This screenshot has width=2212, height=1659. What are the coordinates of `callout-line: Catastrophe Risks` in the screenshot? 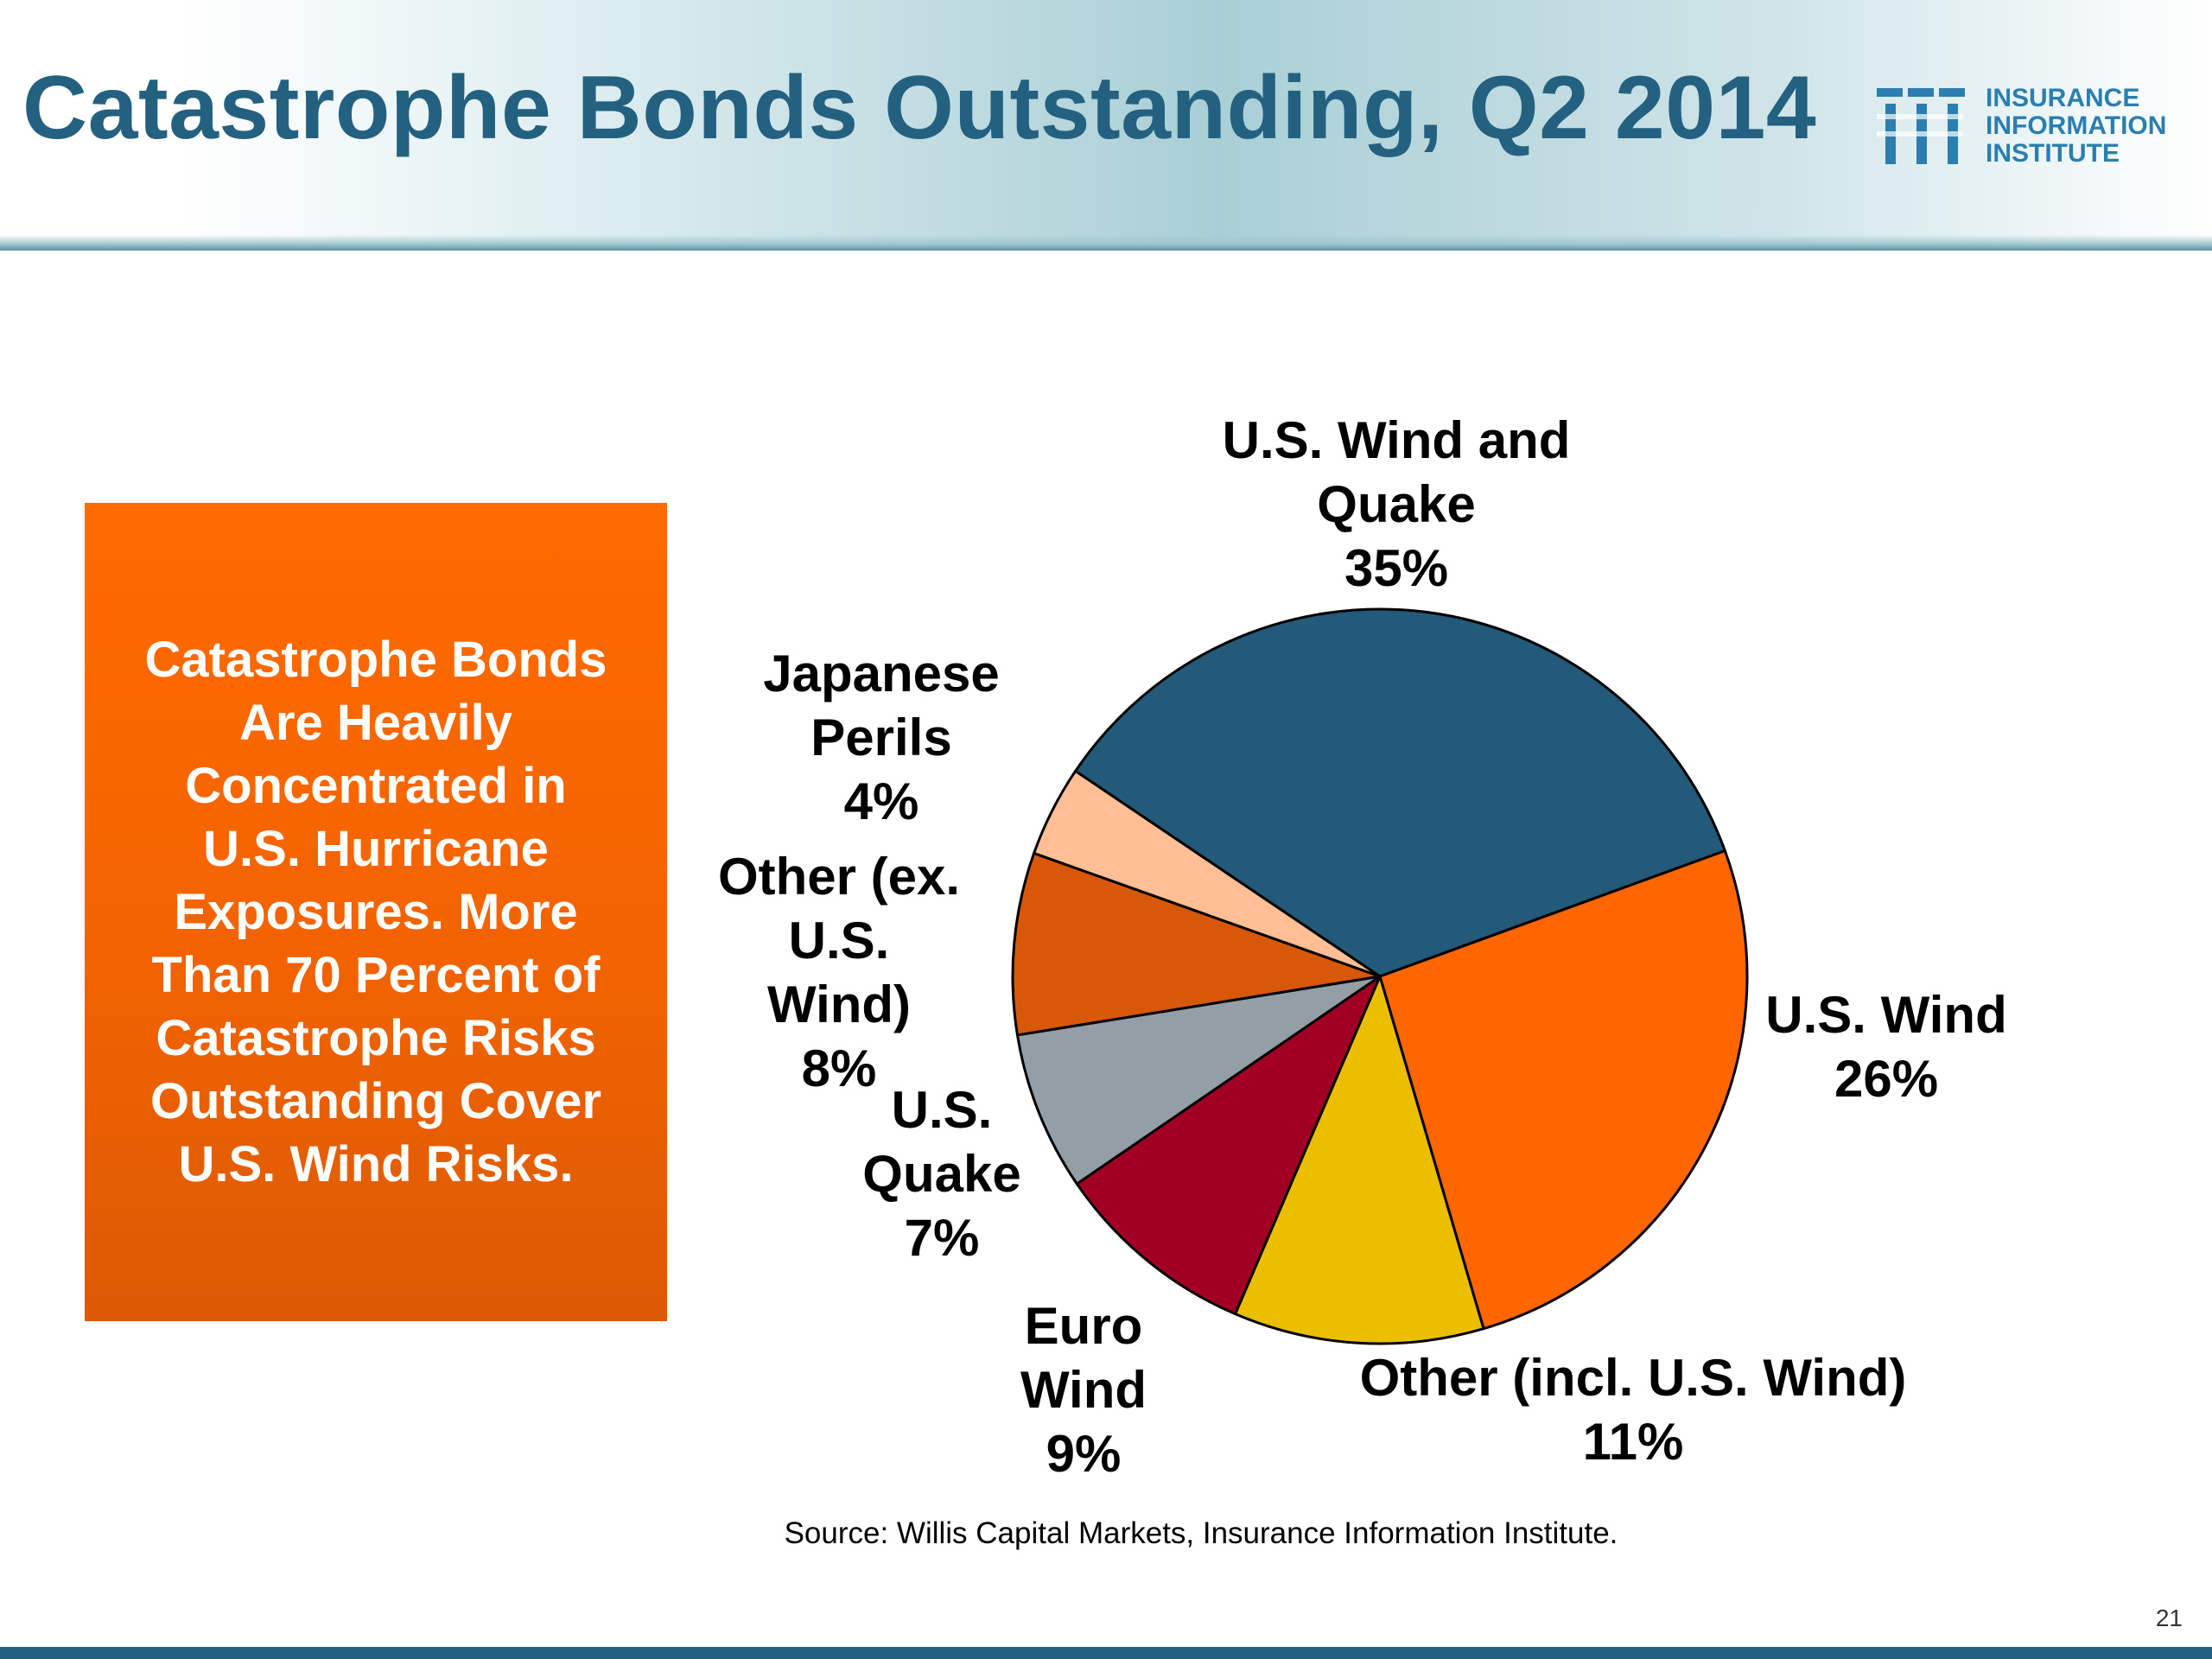 It's located at (376, 1038).